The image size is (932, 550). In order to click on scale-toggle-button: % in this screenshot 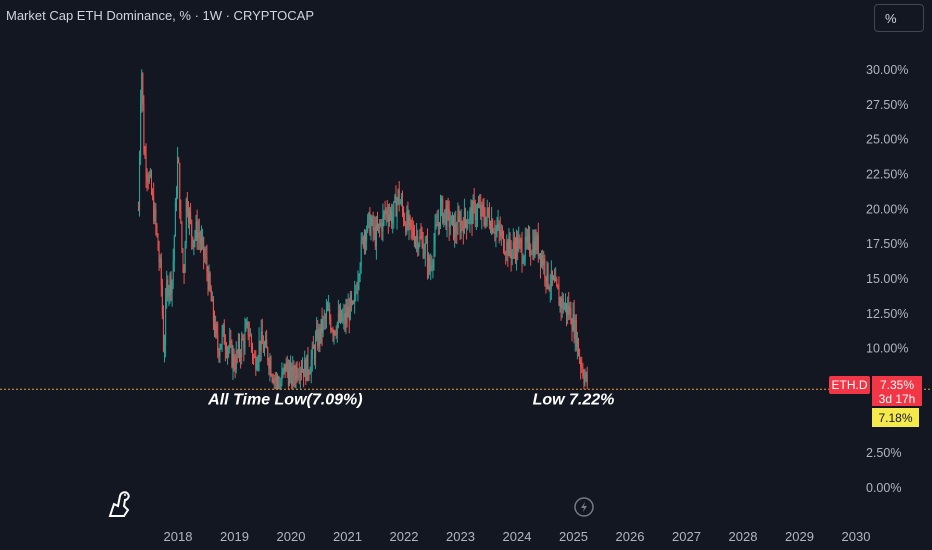, I will do `click(899, 18)`.